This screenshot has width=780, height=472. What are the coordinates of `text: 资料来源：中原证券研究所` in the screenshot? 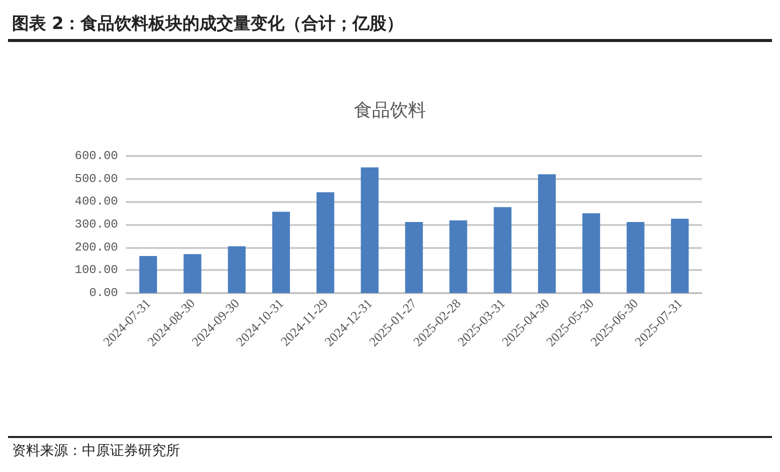 It's located at (96, 451).